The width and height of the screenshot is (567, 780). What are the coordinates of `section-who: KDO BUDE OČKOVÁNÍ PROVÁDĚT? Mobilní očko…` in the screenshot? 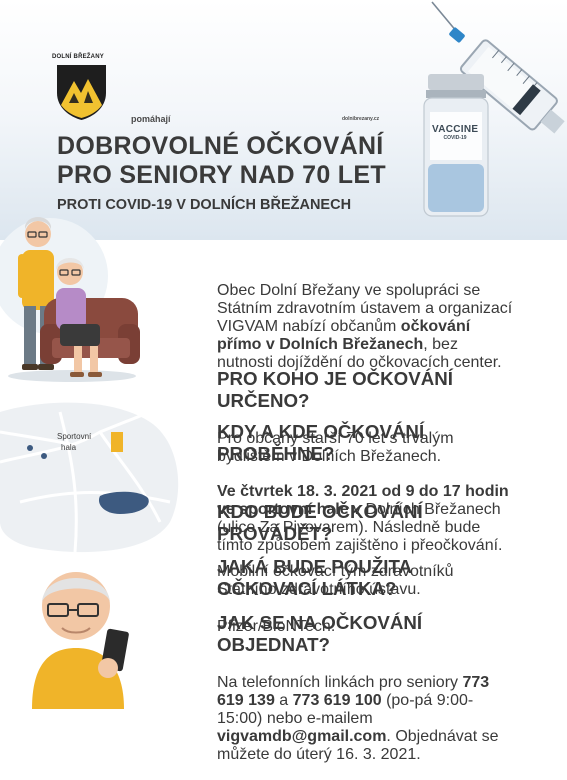 It's located at (365, 548).